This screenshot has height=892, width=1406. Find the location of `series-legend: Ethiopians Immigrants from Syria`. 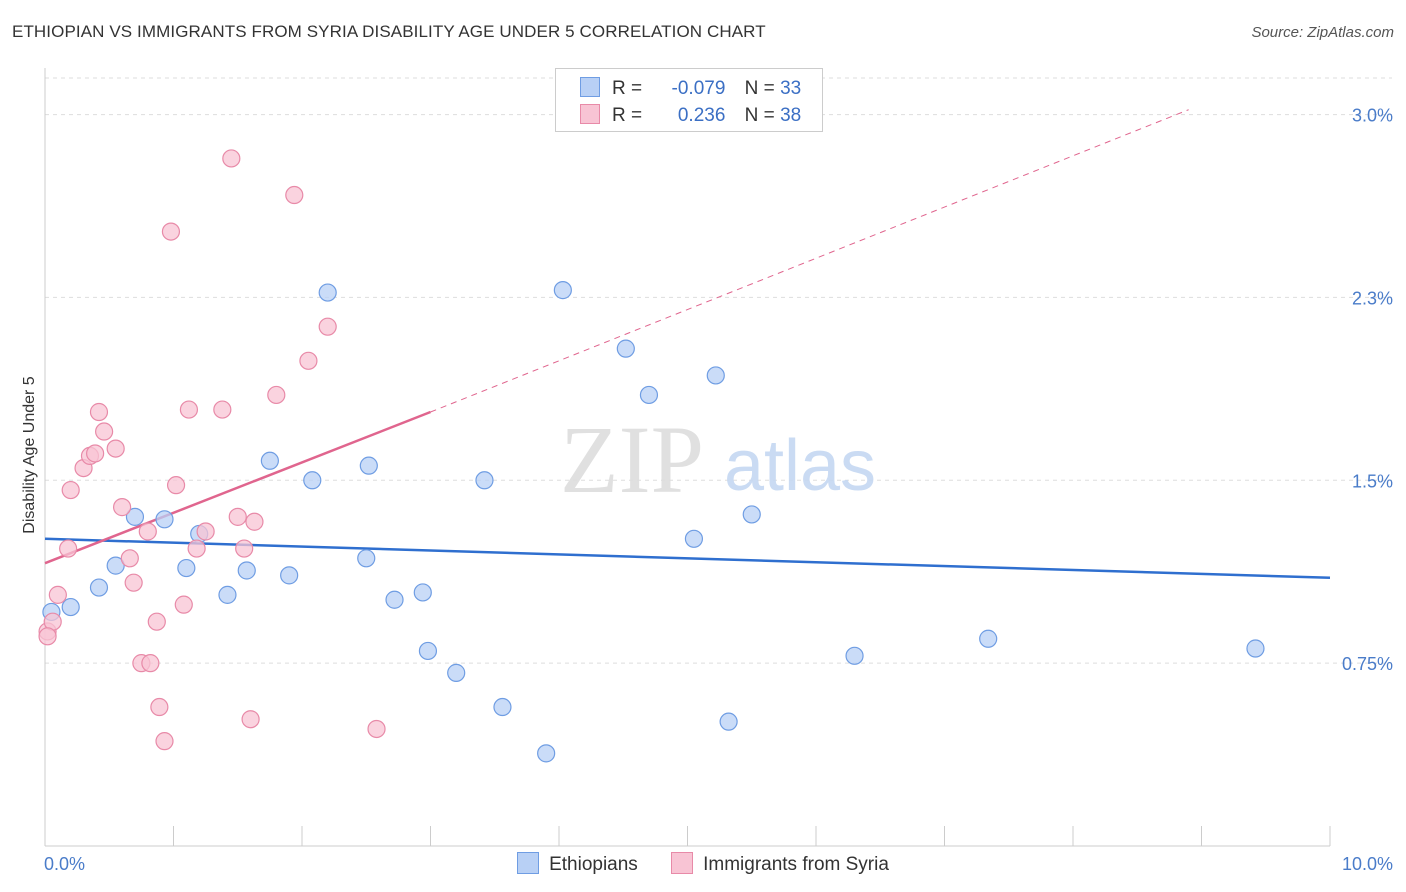

series-legend: Ethiopians Immigrants from Syria is located at coordinates (703, 864).